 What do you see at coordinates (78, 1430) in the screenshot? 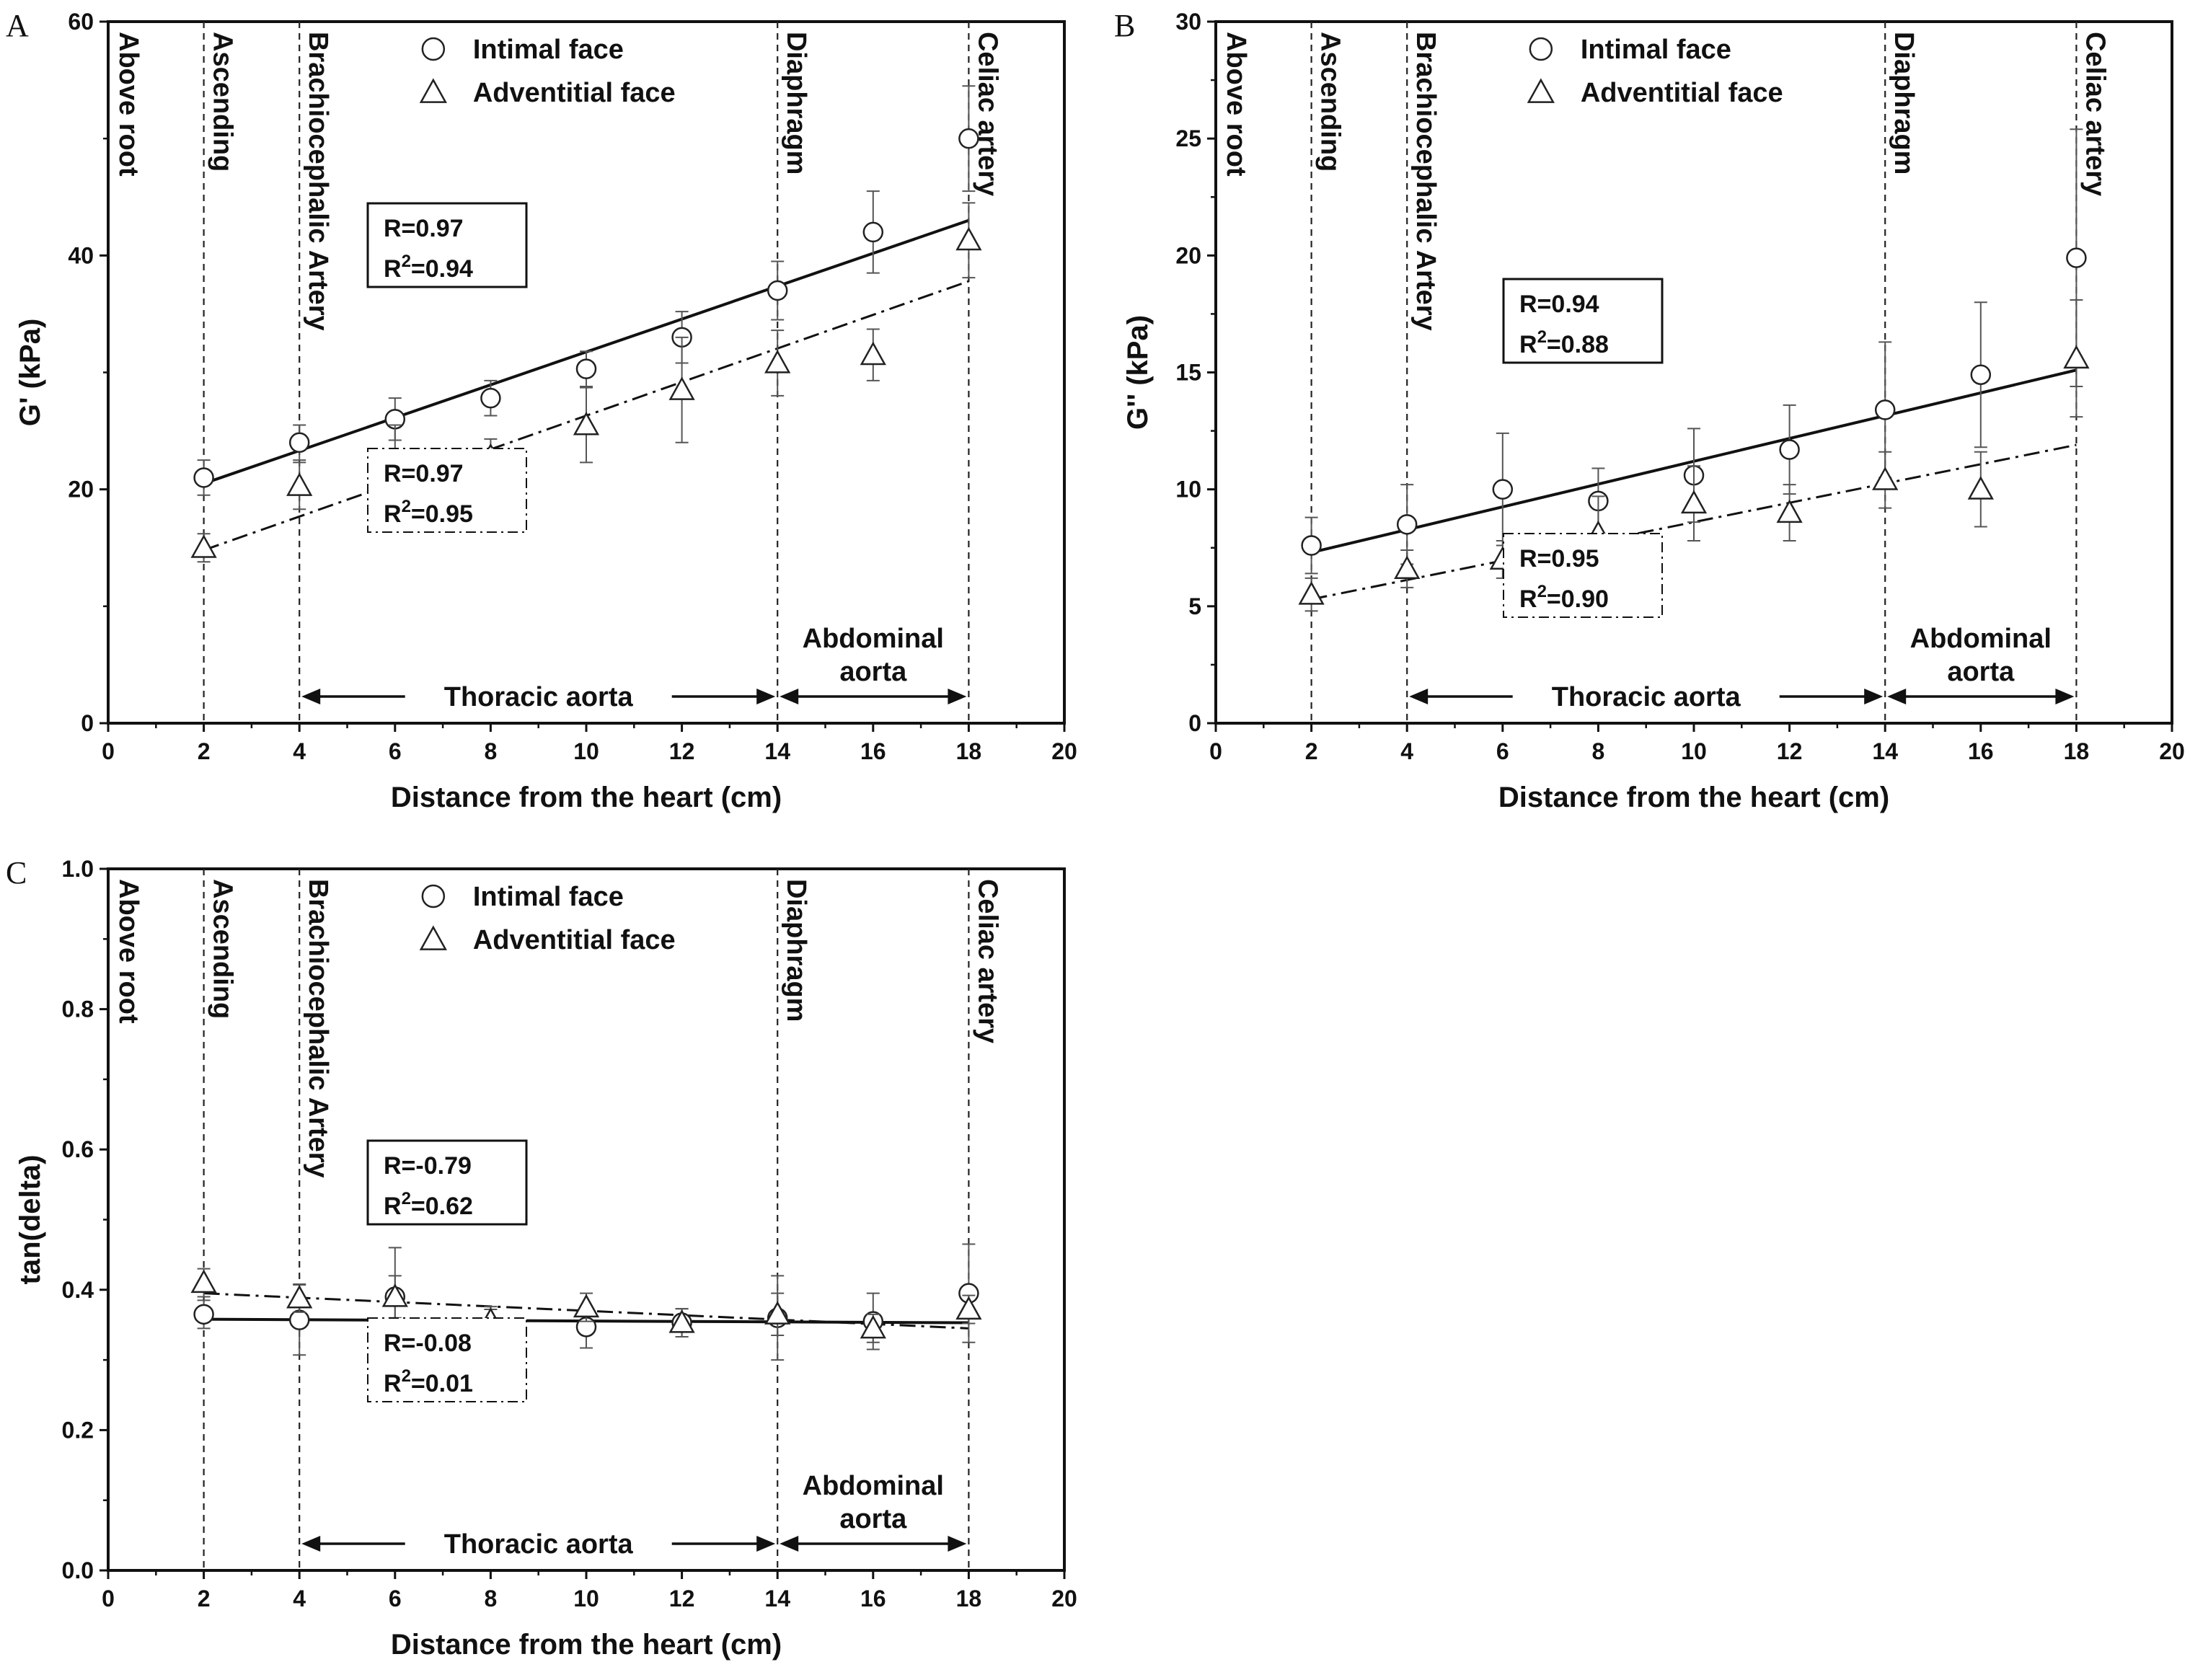
I see `y-tick-label: 0.2` at bounding box center [78, 1430].